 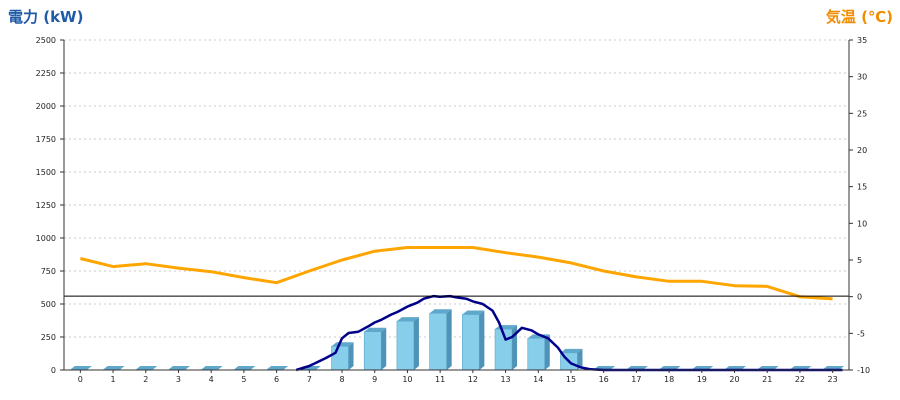 I want to click on x-tick-label: 16, so click(x=604, y=379).